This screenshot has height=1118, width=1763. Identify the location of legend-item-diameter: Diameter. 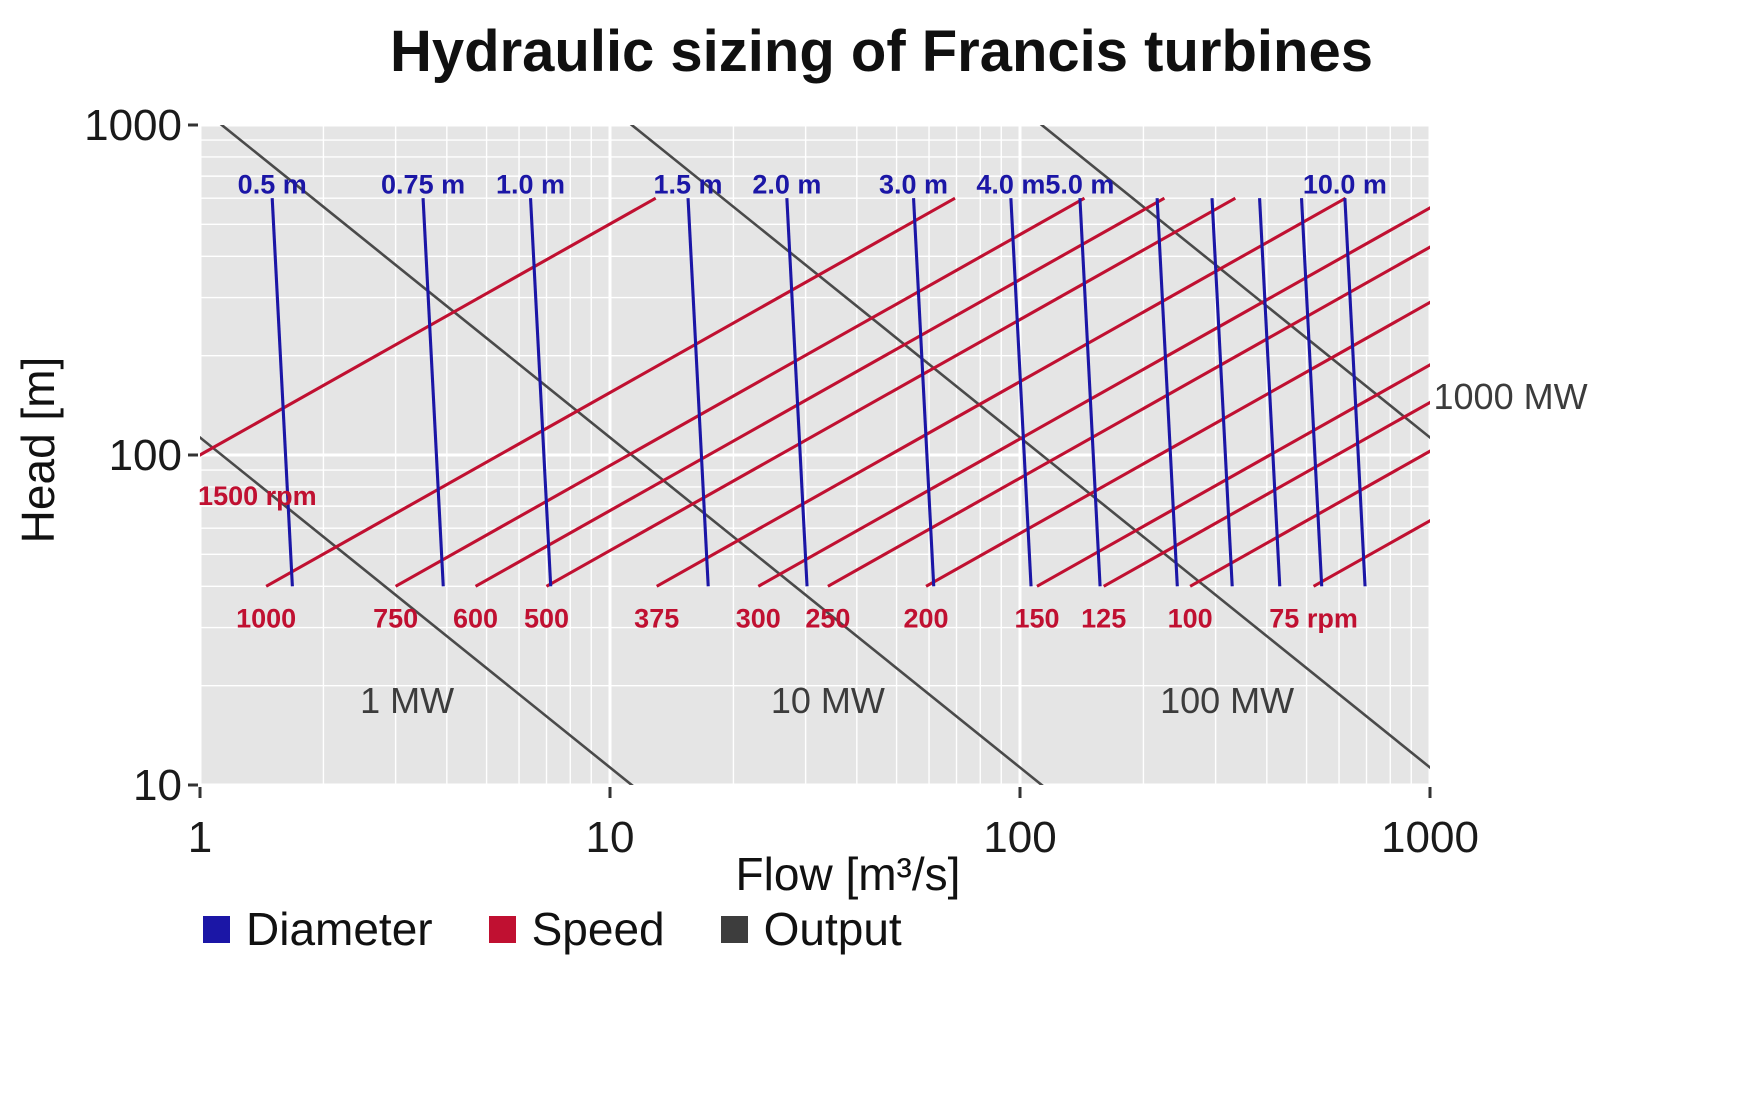
(318, 929).